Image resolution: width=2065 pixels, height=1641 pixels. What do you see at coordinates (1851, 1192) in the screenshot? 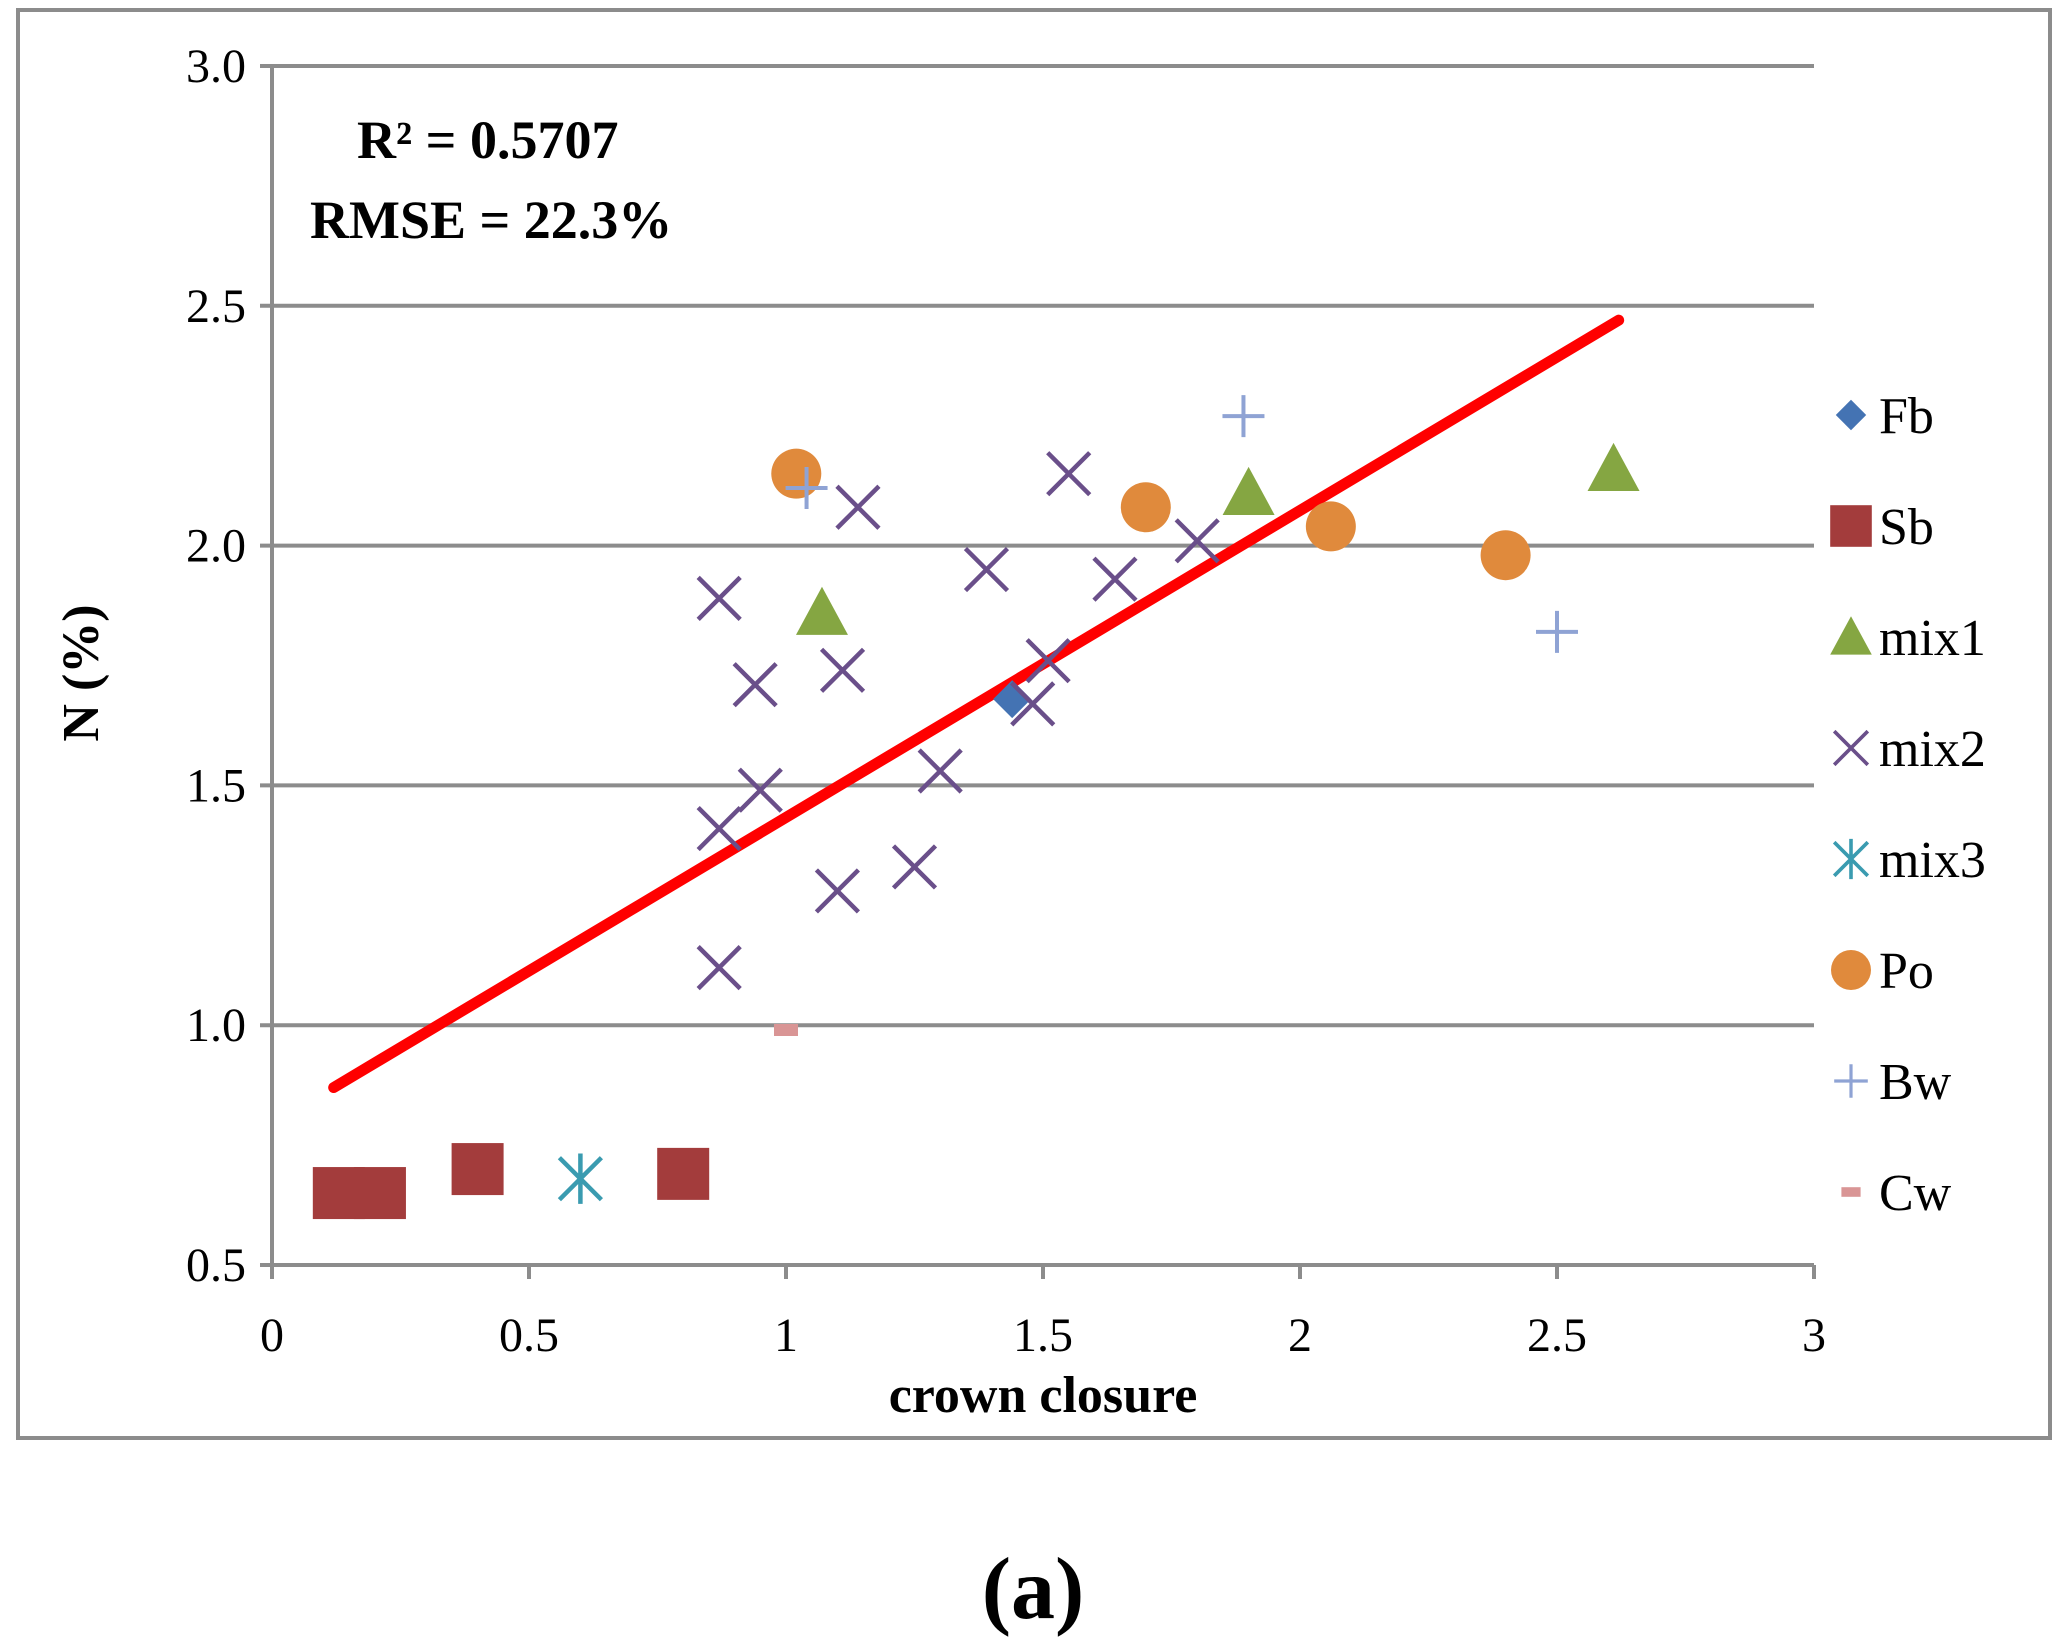
I see `legend-marker-Cw` at bounding box center [1851, 1192].